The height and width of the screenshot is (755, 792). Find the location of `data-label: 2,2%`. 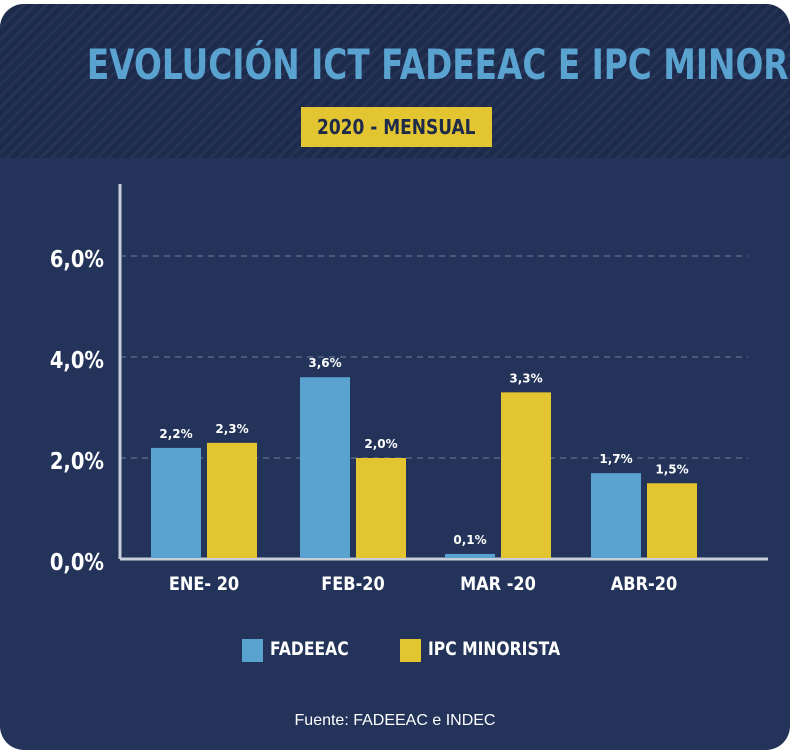

data-label: 2,2% is located at coordinates (175, 434).